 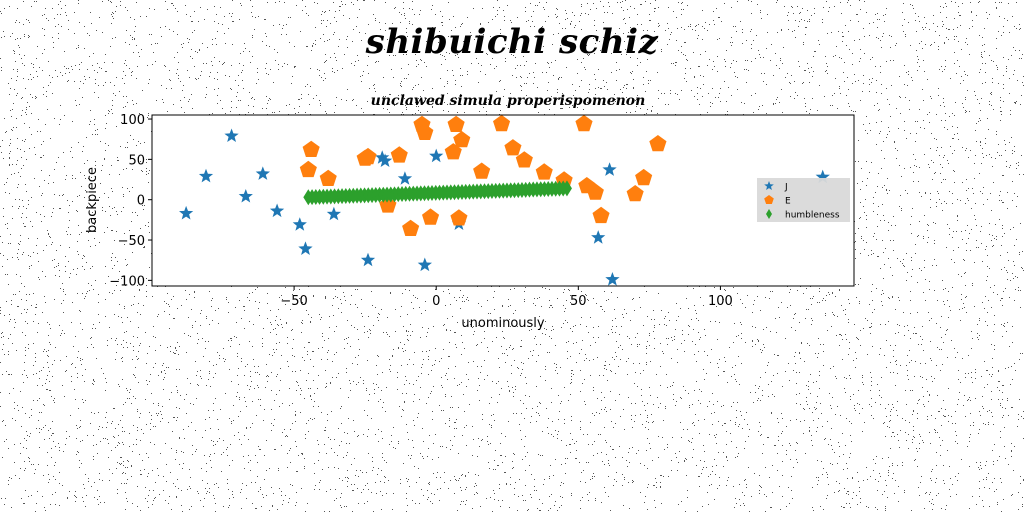 I want to click on y-tick-label: 0, so click(x=141, y=201).